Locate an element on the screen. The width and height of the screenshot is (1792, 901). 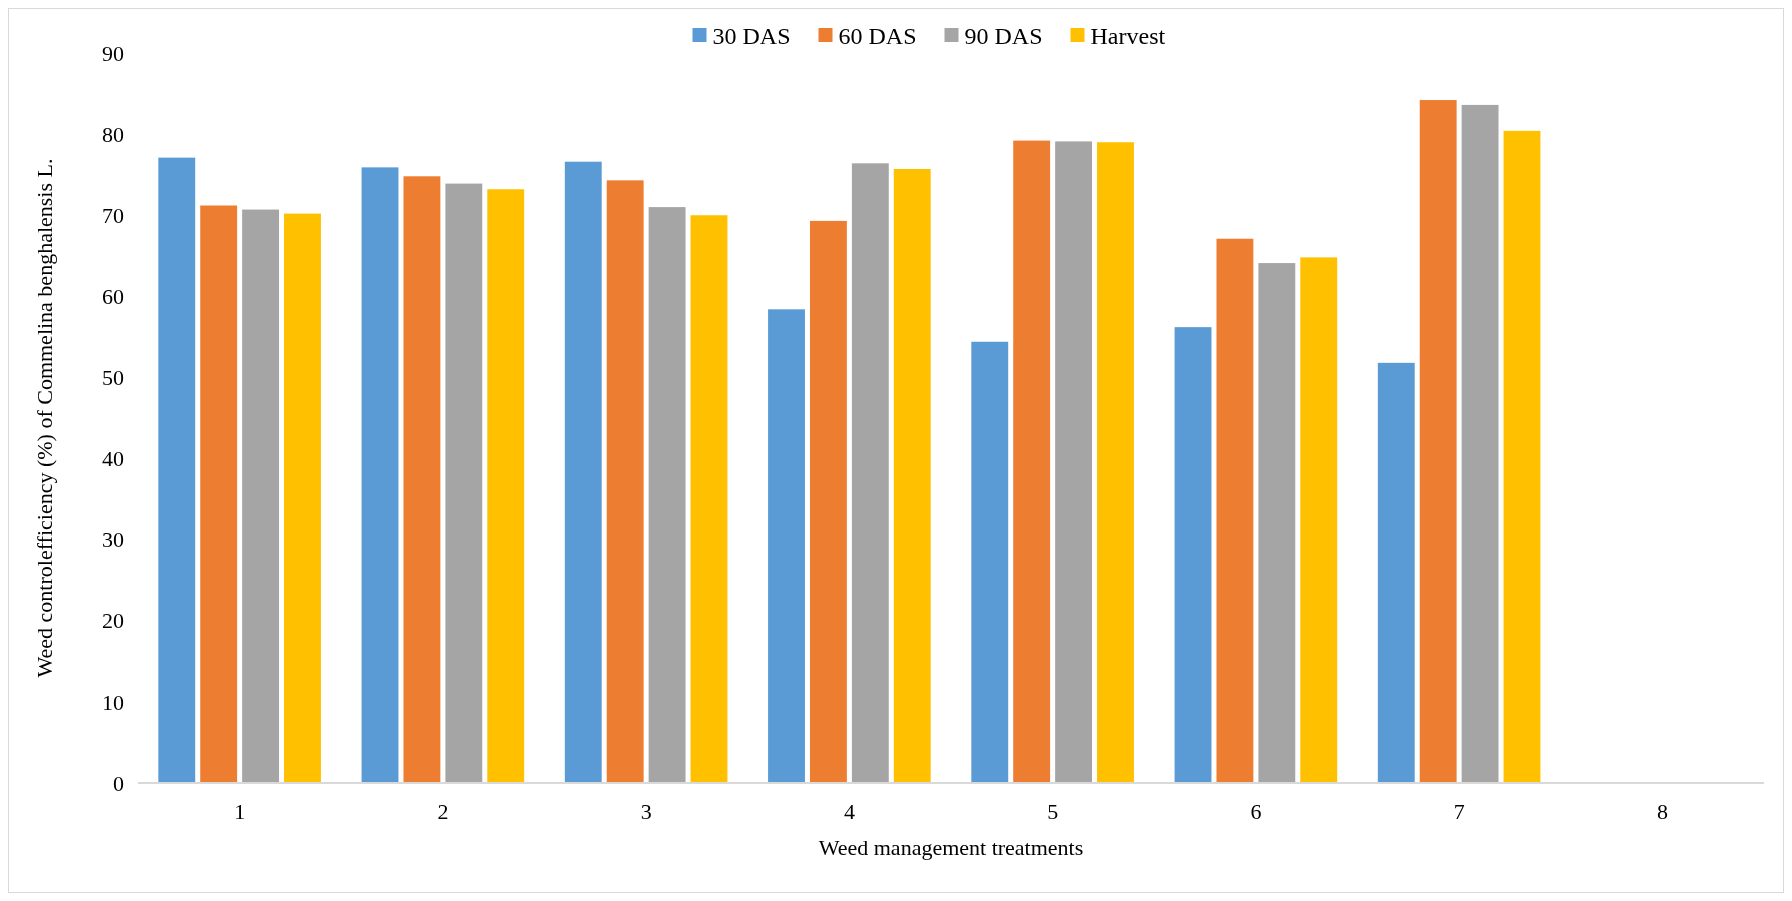
legend-label: 60 DAS is located at coordinates (877, 36).